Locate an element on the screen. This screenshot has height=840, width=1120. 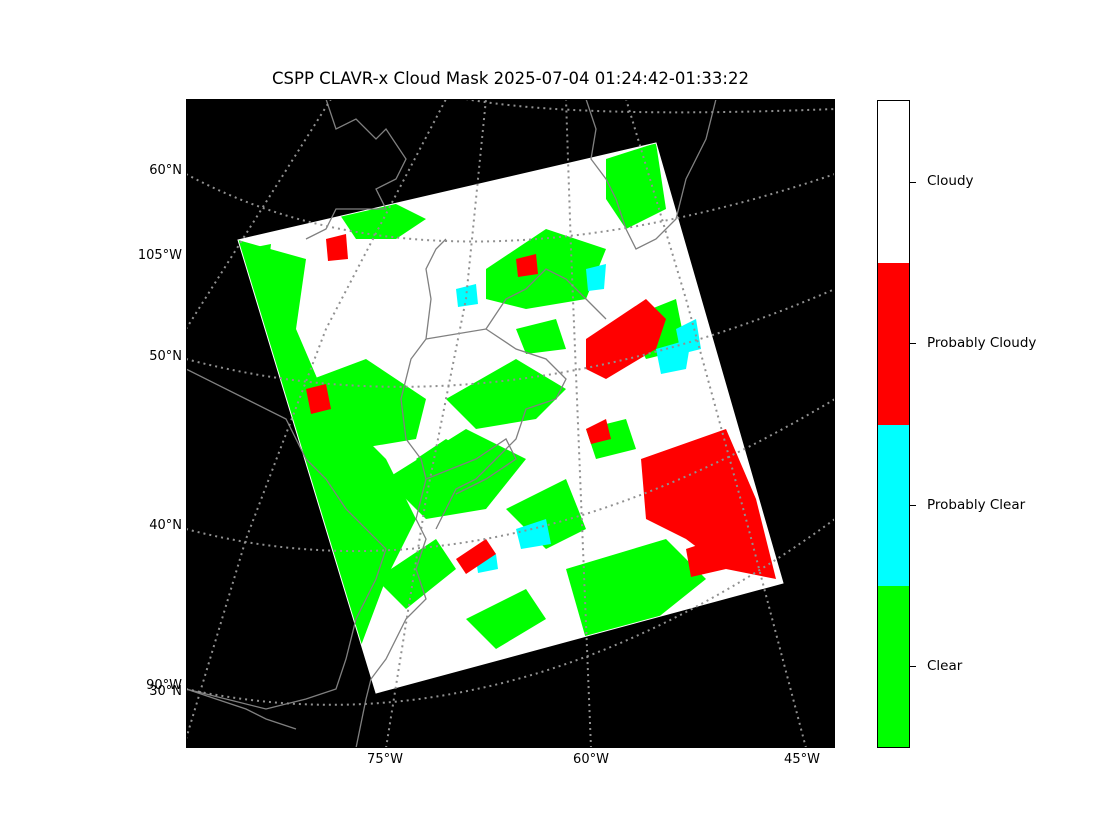
colorbar-segment-probably-cloudy is located at coordinates (893, 344).